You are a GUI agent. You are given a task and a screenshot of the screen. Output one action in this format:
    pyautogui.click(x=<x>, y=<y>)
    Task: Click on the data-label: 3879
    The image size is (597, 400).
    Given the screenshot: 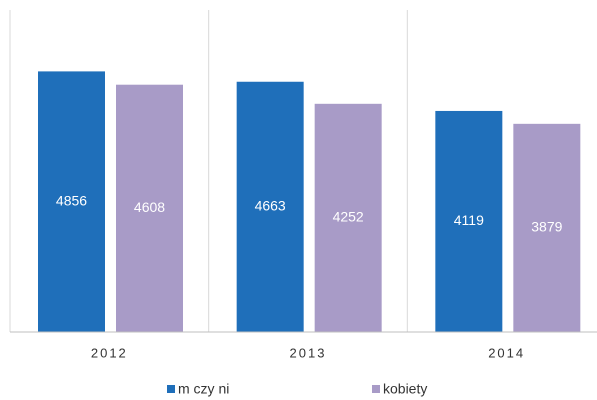 What is the action you would take?
    pyautogui.click(x=546, y=227)
    